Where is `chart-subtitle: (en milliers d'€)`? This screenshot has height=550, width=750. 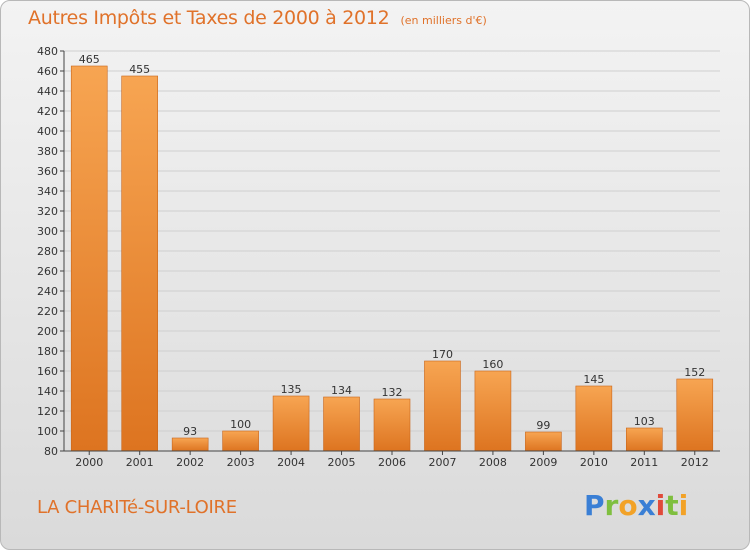
chart-subtitle: (en milliers d'€) is located at coordinates (443, 20).